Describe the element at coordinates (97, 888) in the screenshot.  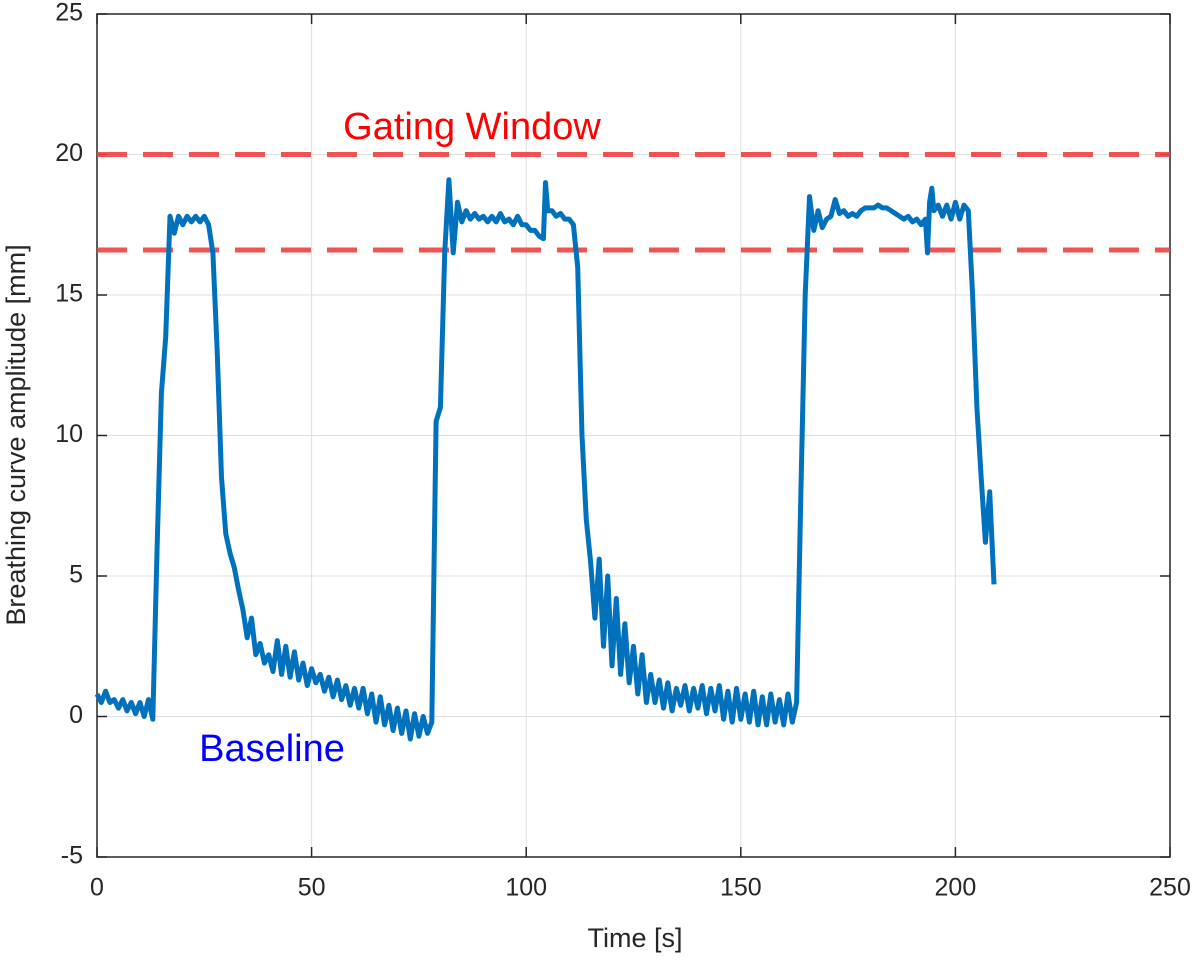
I see `x-tick-label: 0` at that location.